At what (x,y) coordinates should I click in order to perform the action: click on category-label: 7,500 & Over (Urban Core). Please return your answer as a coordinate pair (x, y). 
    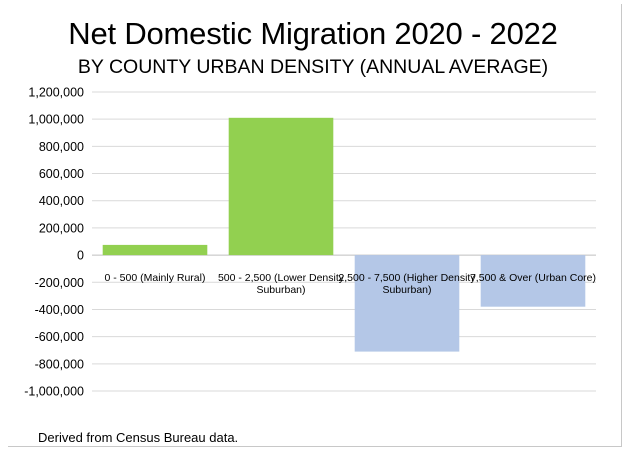
    Looking at the image, I should click on (533, 278).